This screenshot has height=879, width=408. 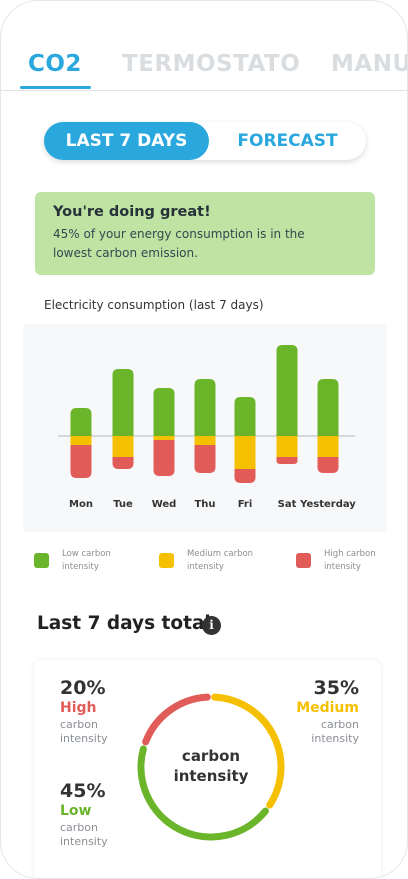 I want to click on bar-high-tue, so click(x=123, y=463).